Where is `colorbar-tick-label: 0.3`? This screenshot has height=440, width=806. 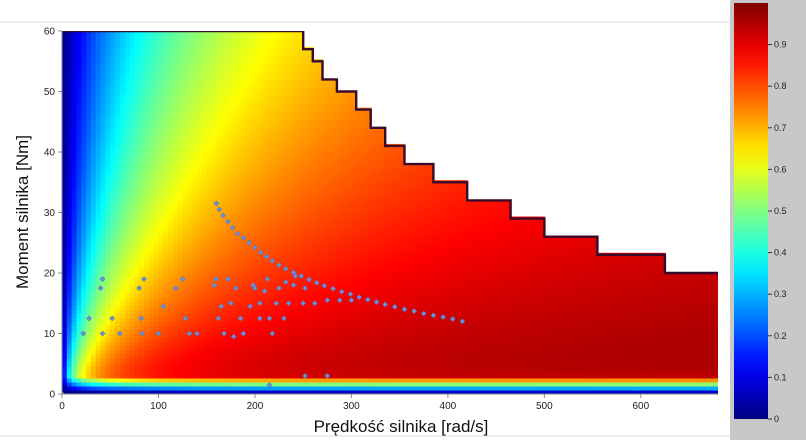
colorbar-tick-label: 0.3 is located at coordinates (780, 294).